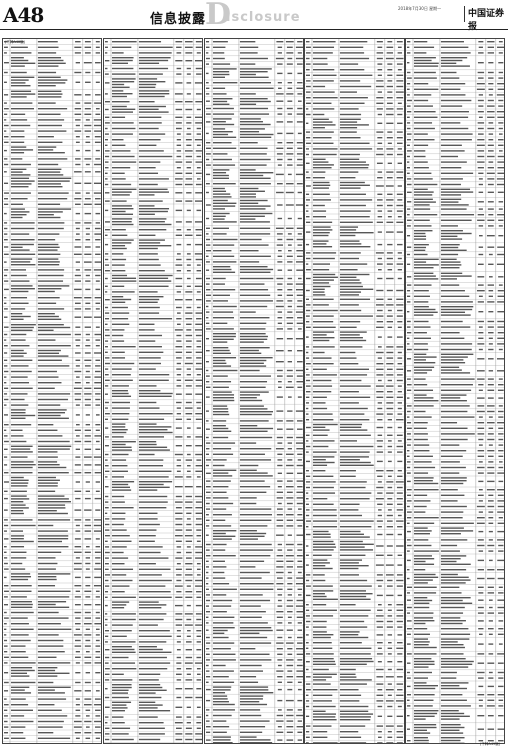  What do you see at coordinates (420, 8) in the screenshot?
I see `publication-date: 2018年7月30日 星期一` at bounding box center [420, 8].